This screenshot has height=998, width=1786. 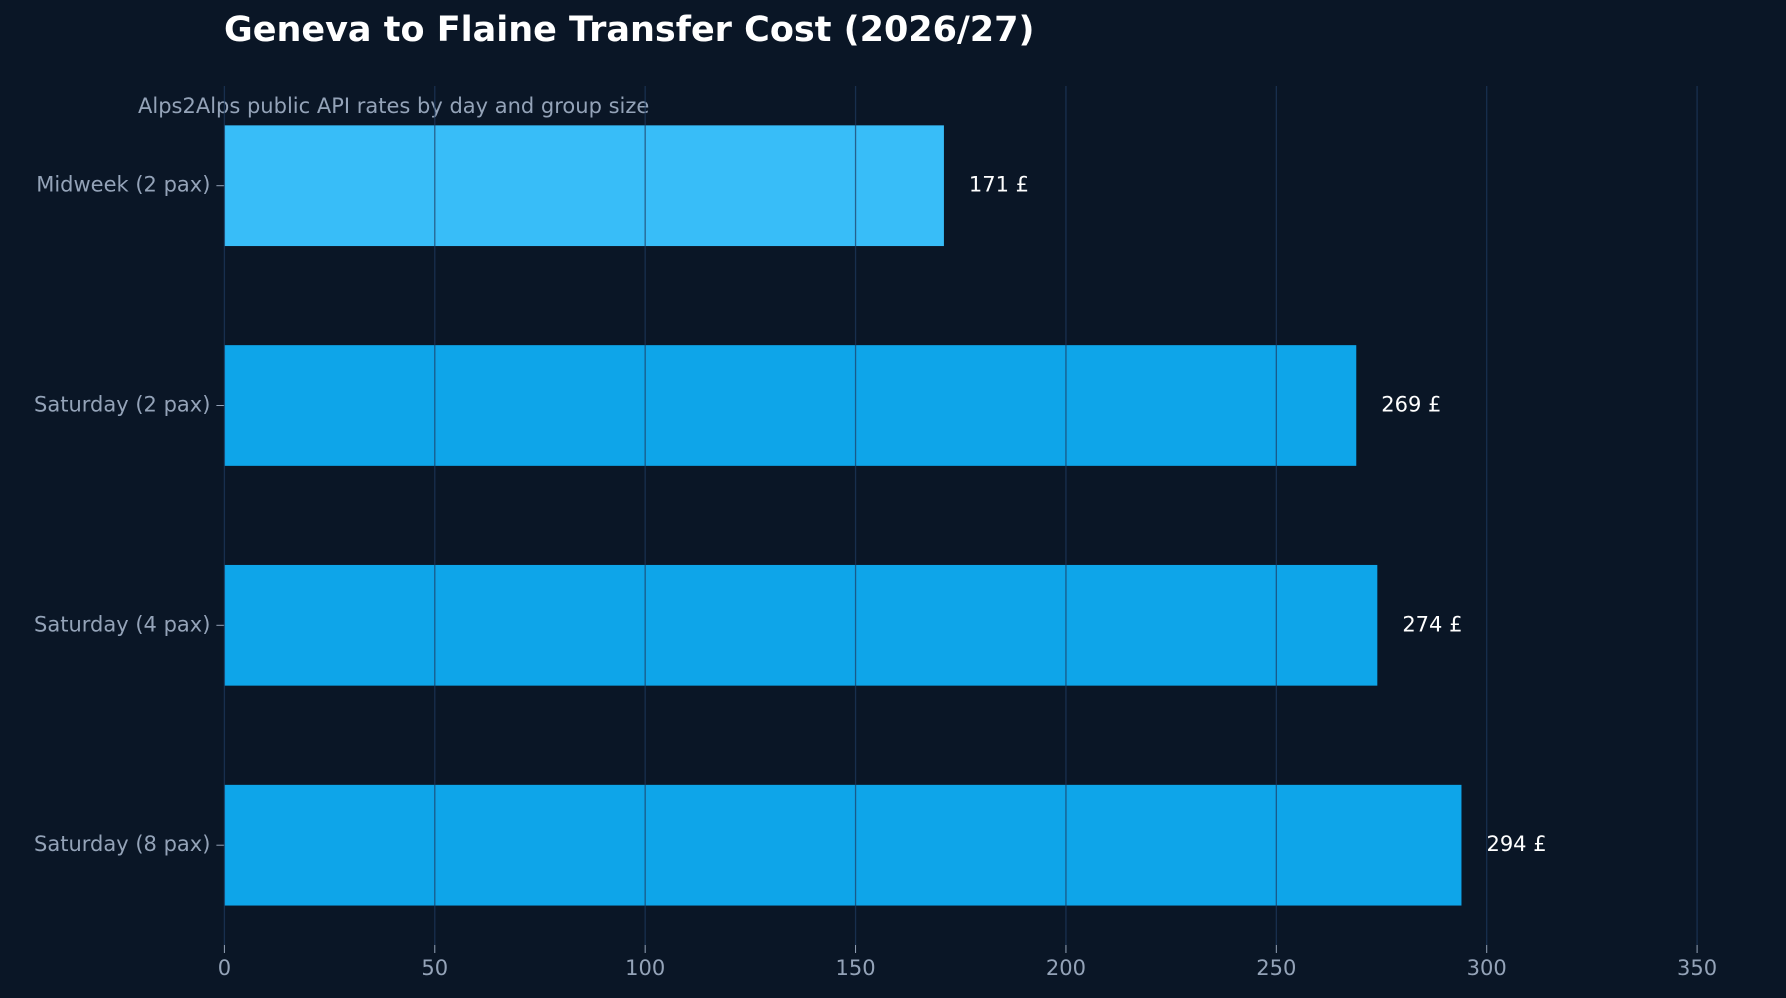 What do you see at coordinates (224, 968) in the screenshot?
I see `x-tick-label: 0` at bounding box center [224, 968].